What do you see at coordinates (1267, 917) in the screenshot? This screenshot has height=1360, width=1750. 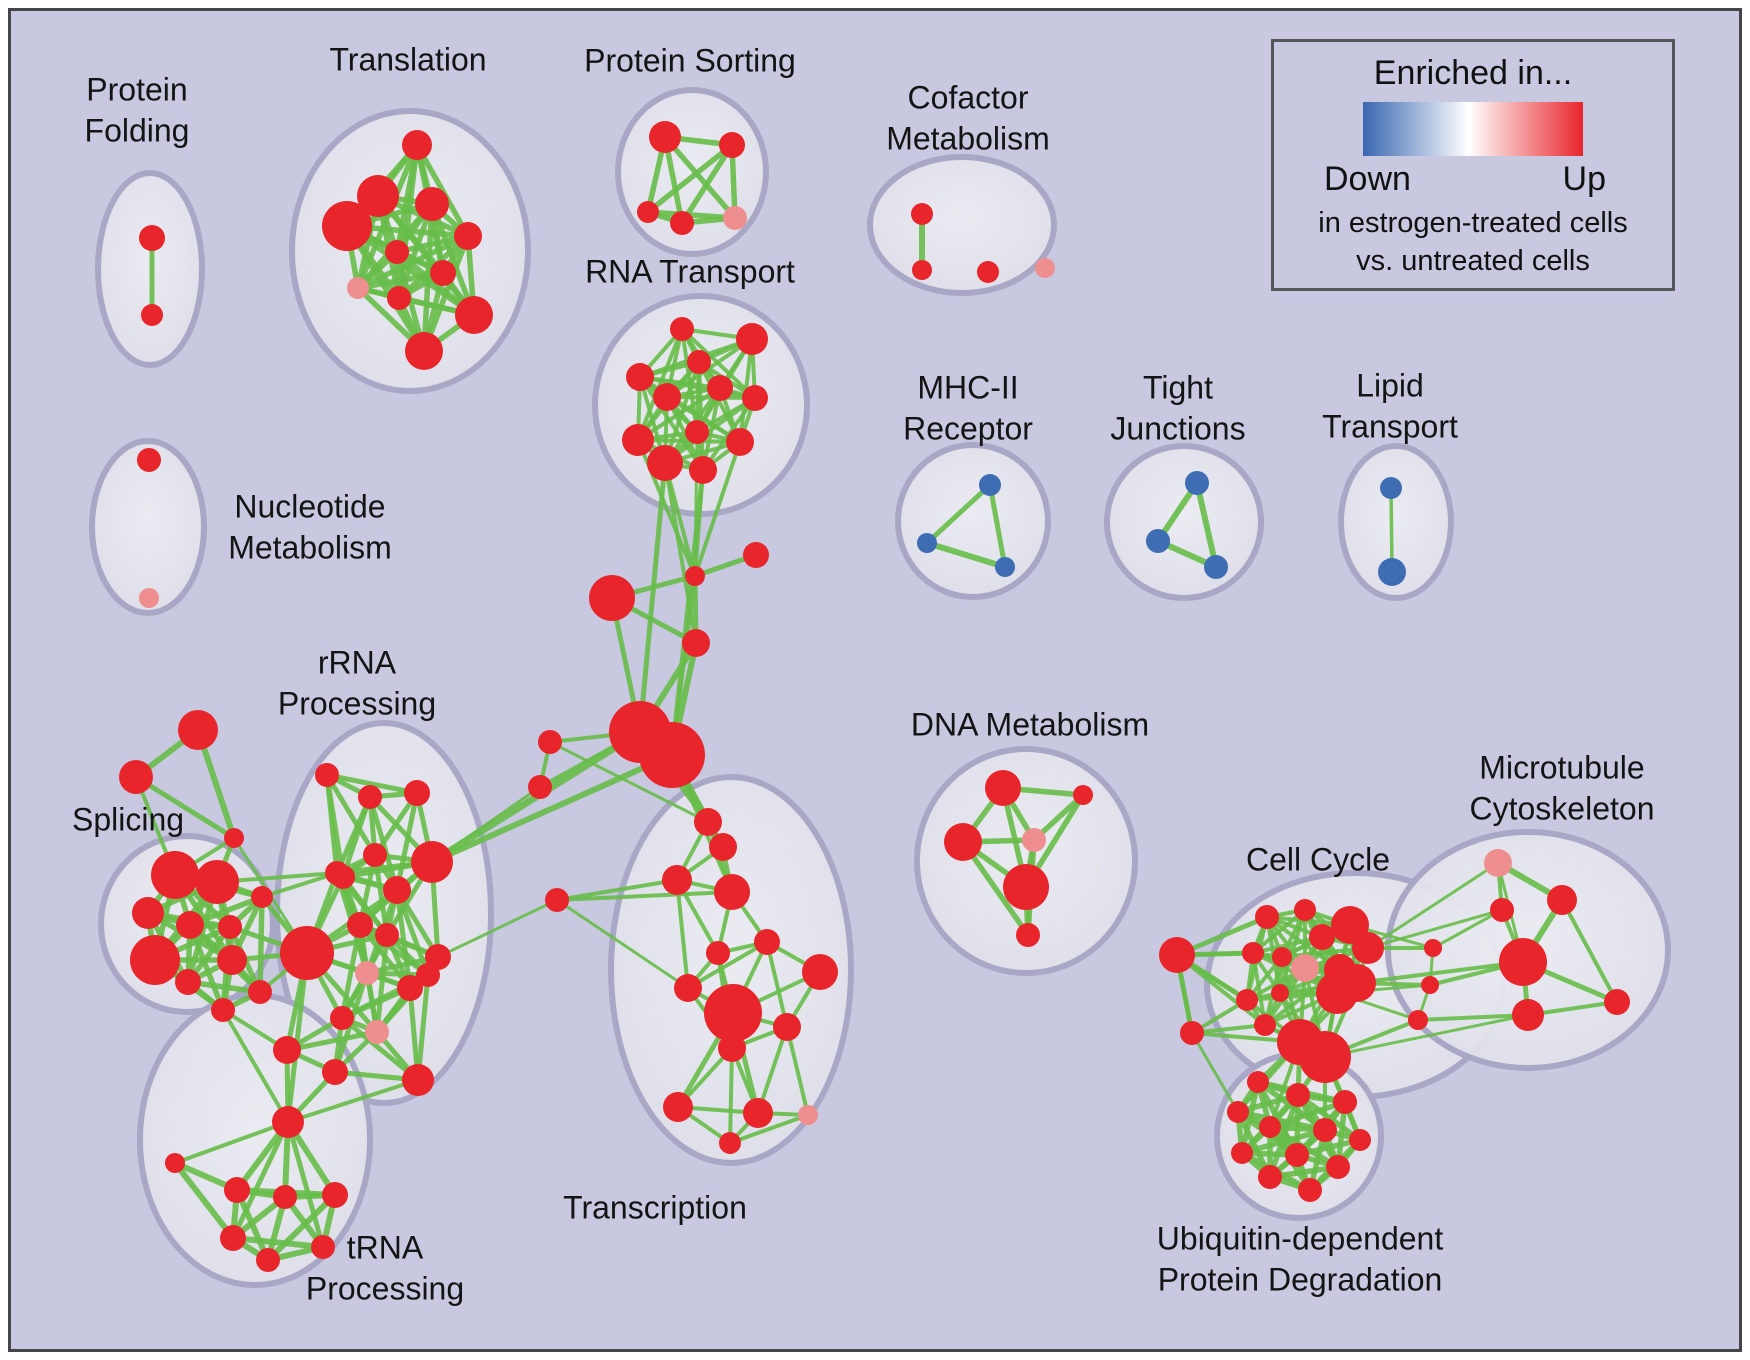 I see `node-cc1` at bounding box center [1267, 917].